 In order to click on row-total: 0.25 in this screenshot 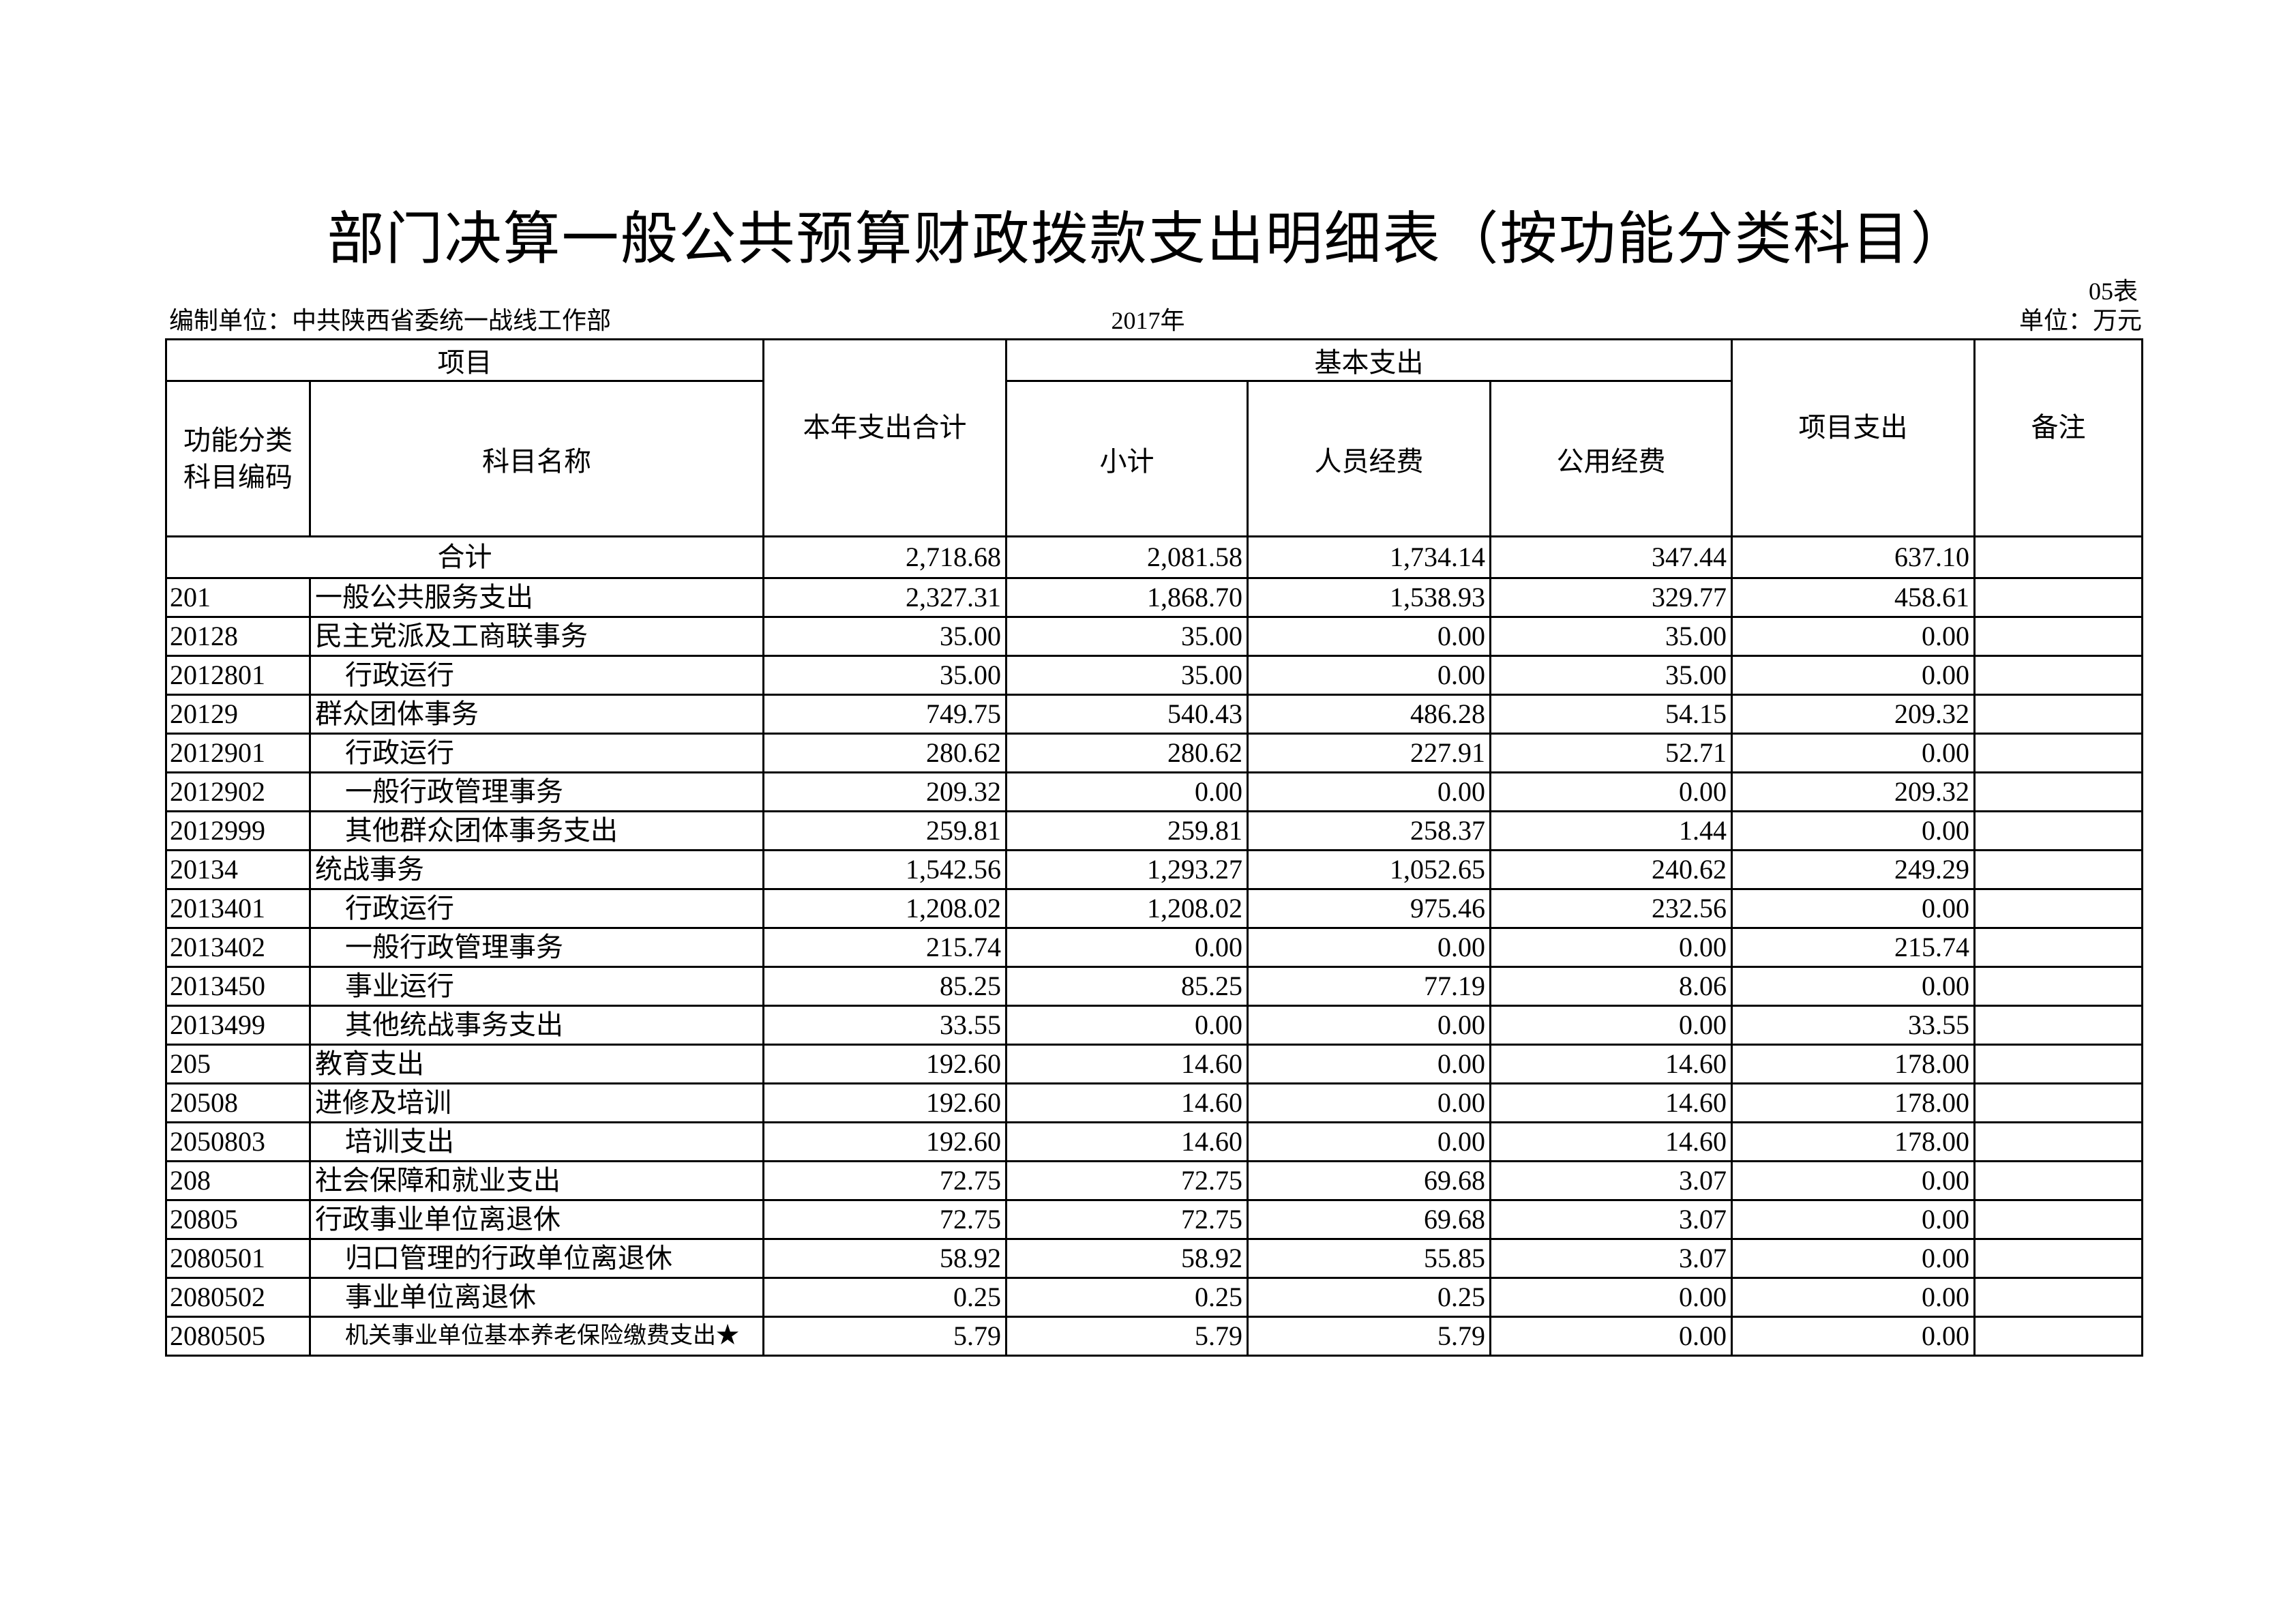, I will do `click(884, 1297)`.